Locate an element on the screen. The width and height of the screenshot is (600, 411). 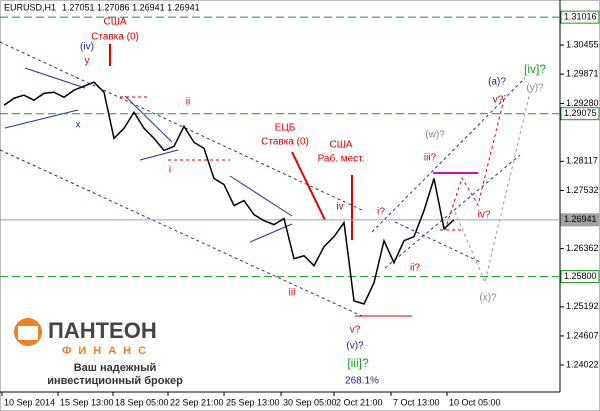
logo-icon is located at coordinates (28, 333).